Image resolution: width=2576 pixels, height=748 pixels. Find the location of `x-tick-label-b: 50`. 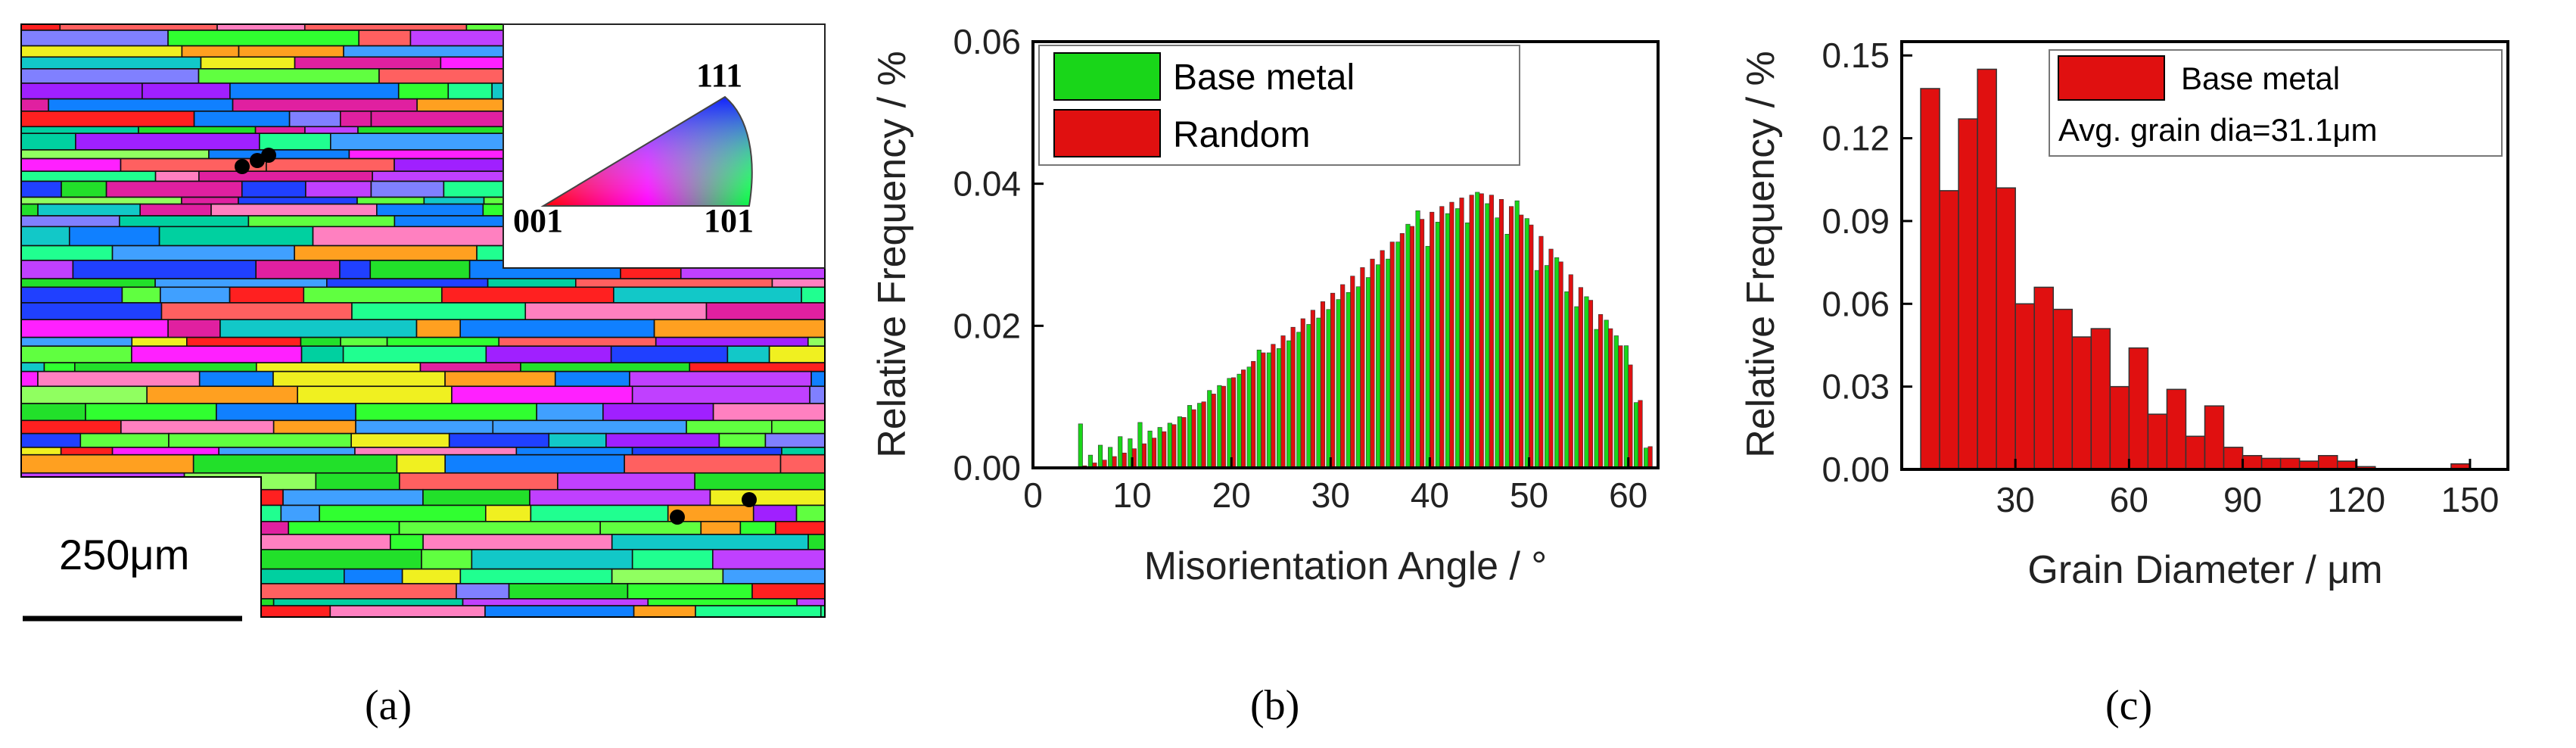

x-tick-label-b: 50 is located at coordinates (1529, 495).